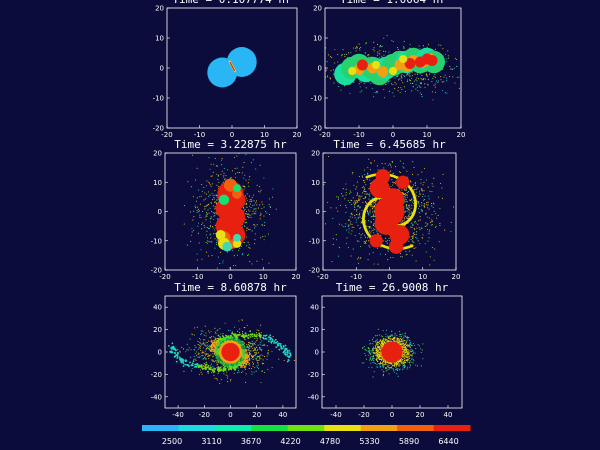 This screenshot has width=600, height=450. What do you see at coordinates (158, 99) in the screenshot?
I see `y-tick-label: -10` at bounding box center [158, 99].